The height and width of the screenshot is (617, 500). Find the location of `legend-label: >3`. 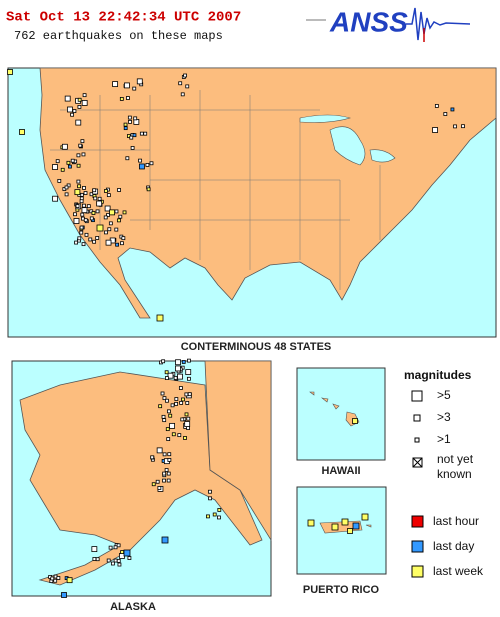

legend-label: >3 is located at coordinates (444, 417).